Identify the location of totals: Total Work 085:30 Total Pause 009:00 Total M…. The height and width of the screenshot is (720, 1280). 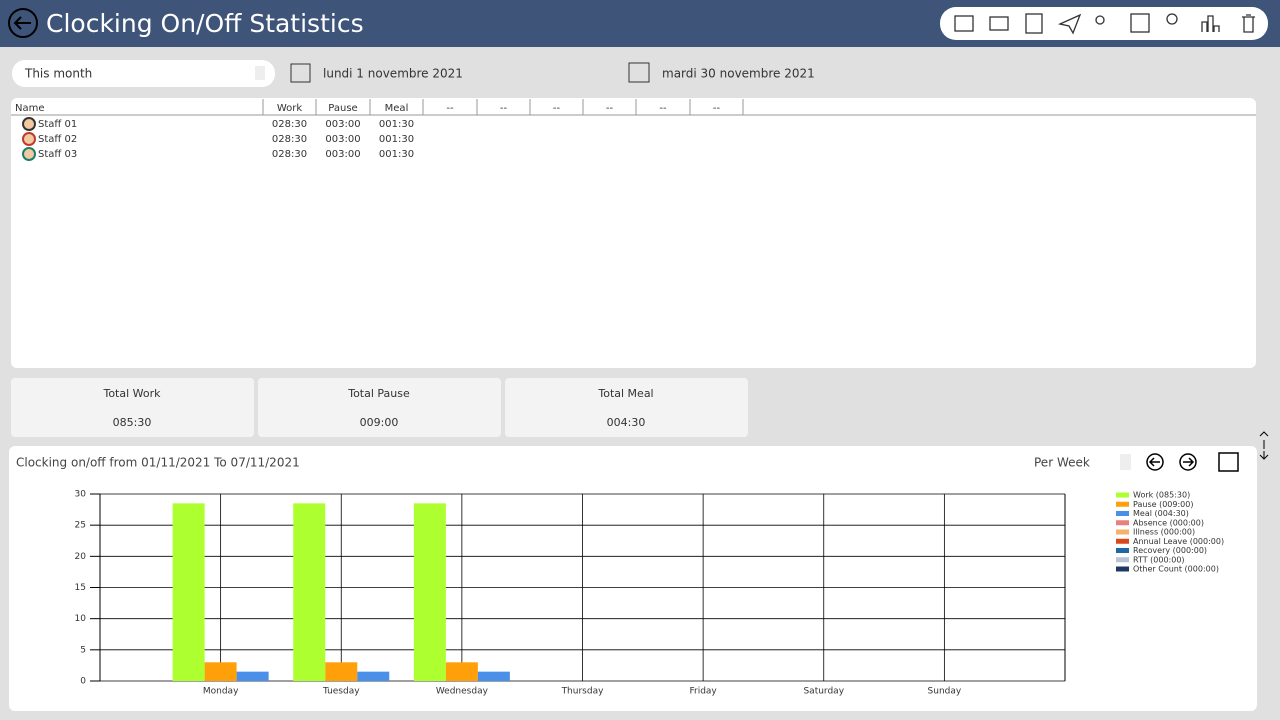
(379, 407).